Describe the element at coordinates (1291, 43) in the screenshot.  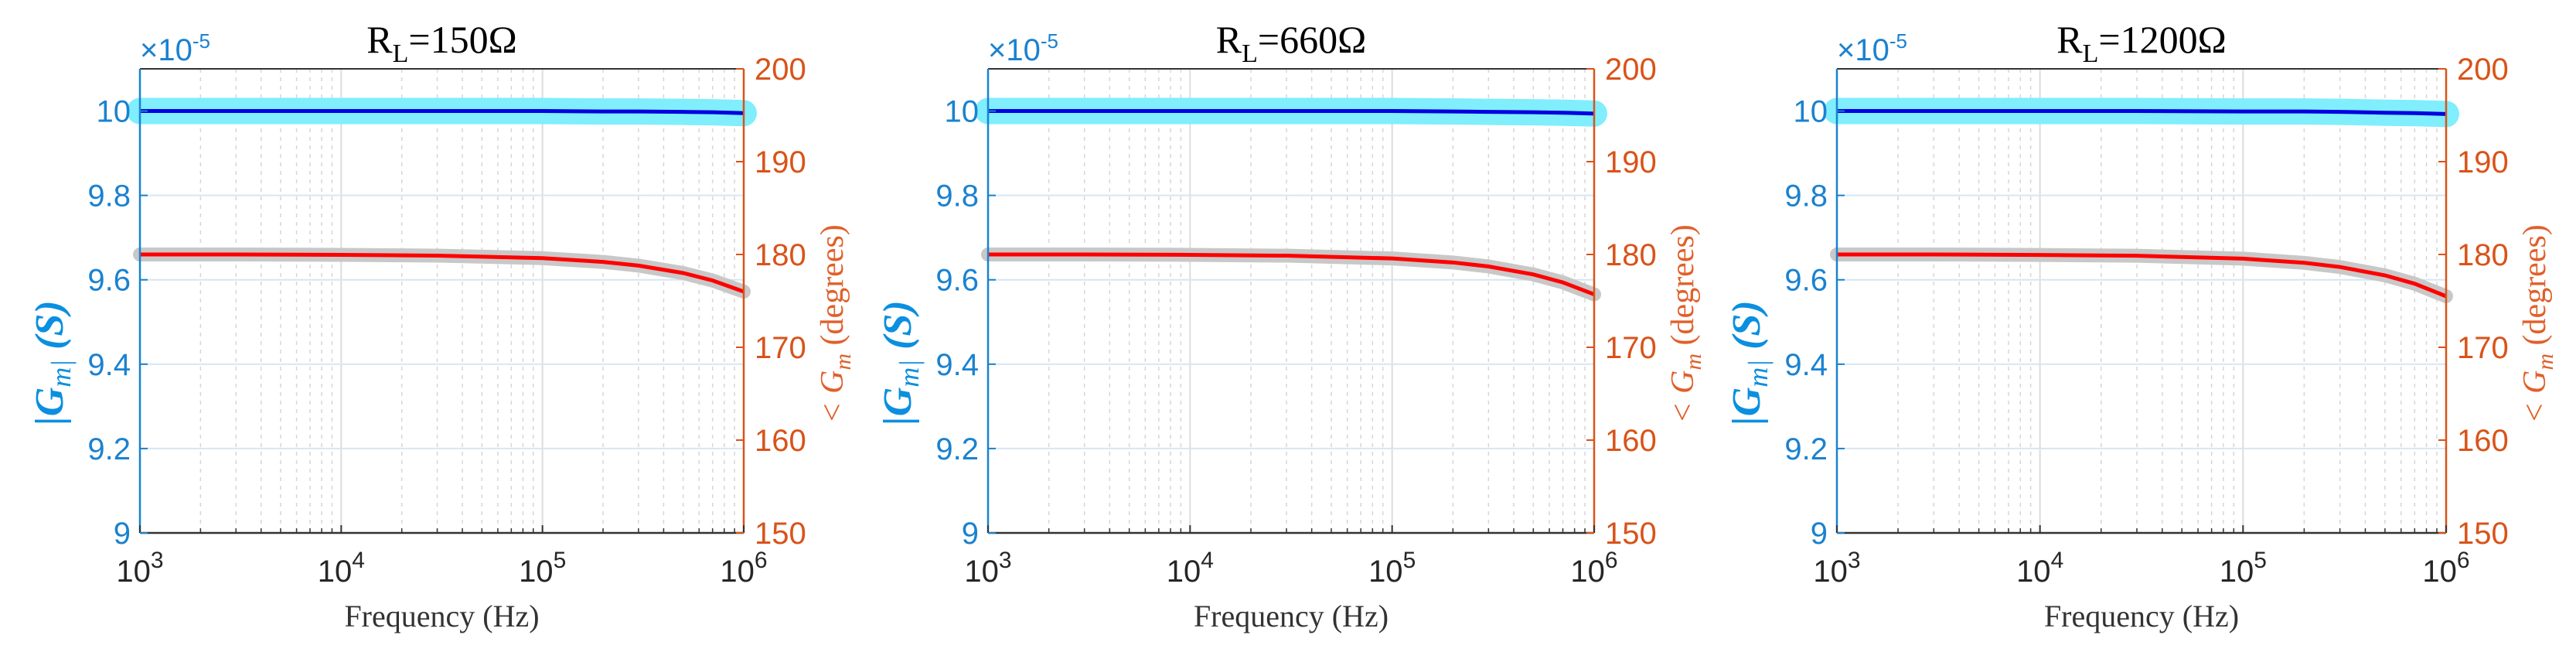
I see `chart-title: RL=660Ω` at that location.